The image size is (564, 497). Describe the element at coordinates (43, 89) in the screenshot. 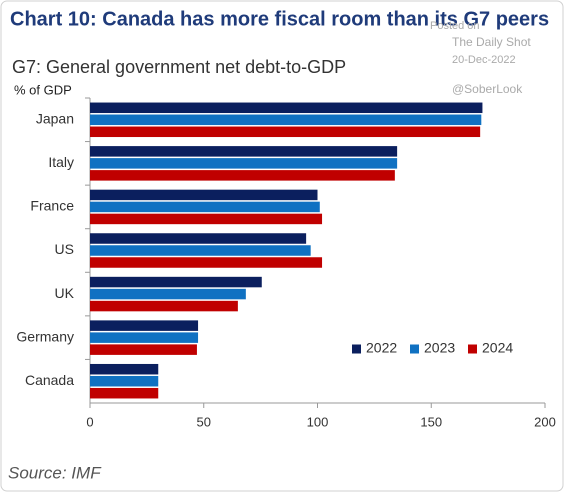

I see `axis-label: % of GDP` at that location.